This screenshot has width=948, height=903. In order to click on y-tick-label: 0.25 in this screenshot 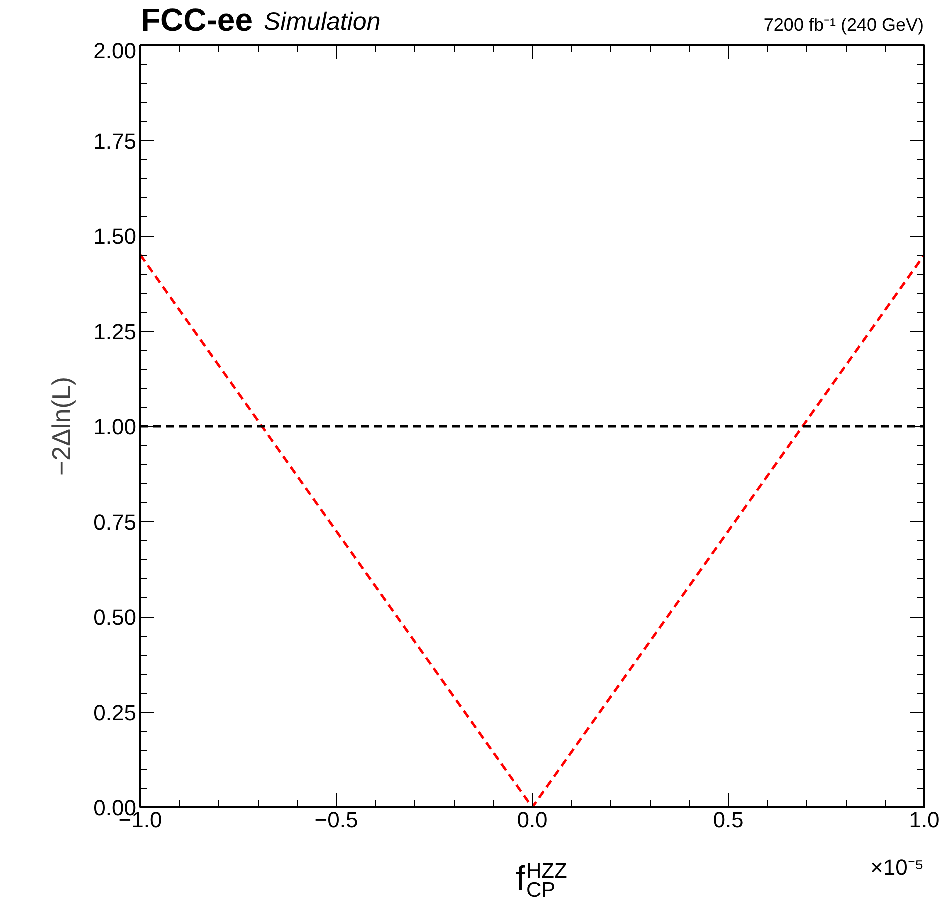, I will do `click(115, 713)`.